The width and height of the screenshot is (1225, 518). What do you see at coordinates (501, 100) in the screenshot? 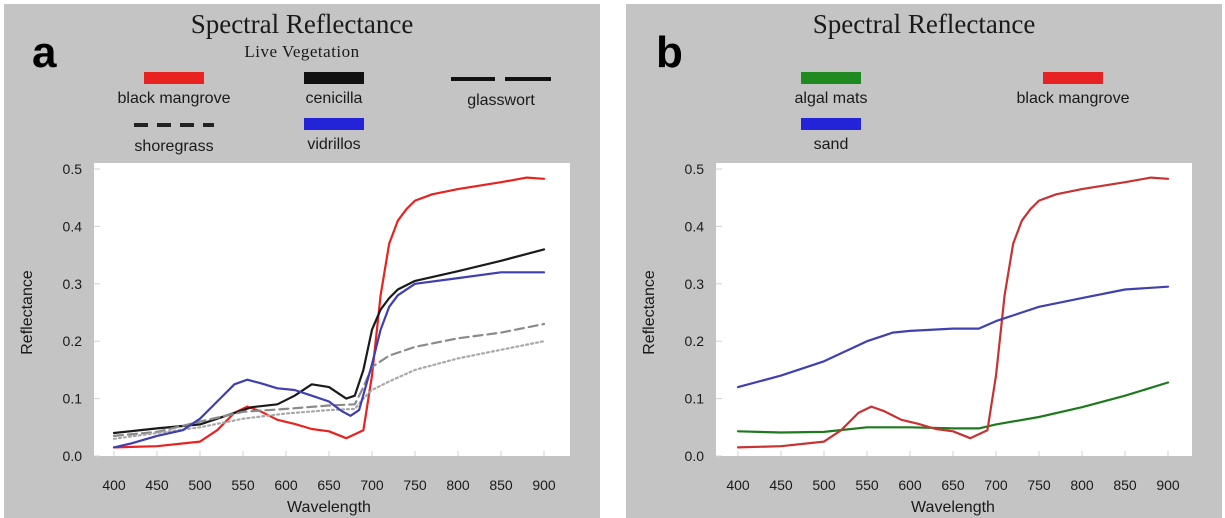
I see `legend-label: glasswort` at bounding box center [501, 100].